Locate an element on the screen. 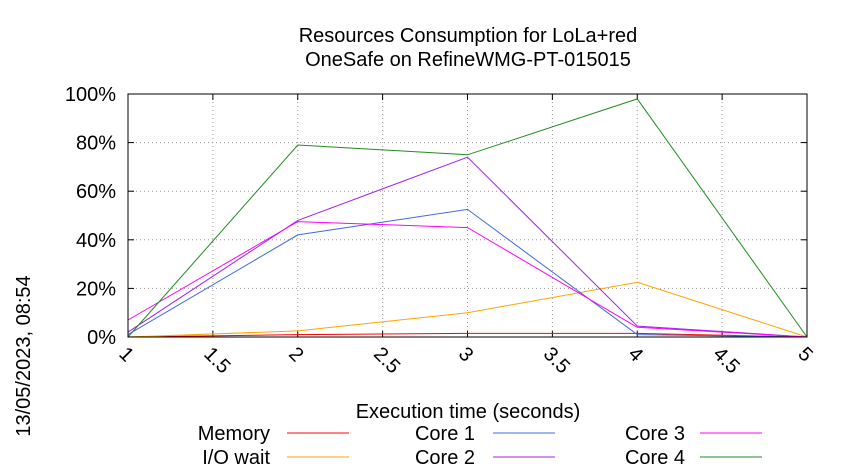 This screenshot has height=475, width=850. y-tick-label: 60% is located at coordinates (96, 192).